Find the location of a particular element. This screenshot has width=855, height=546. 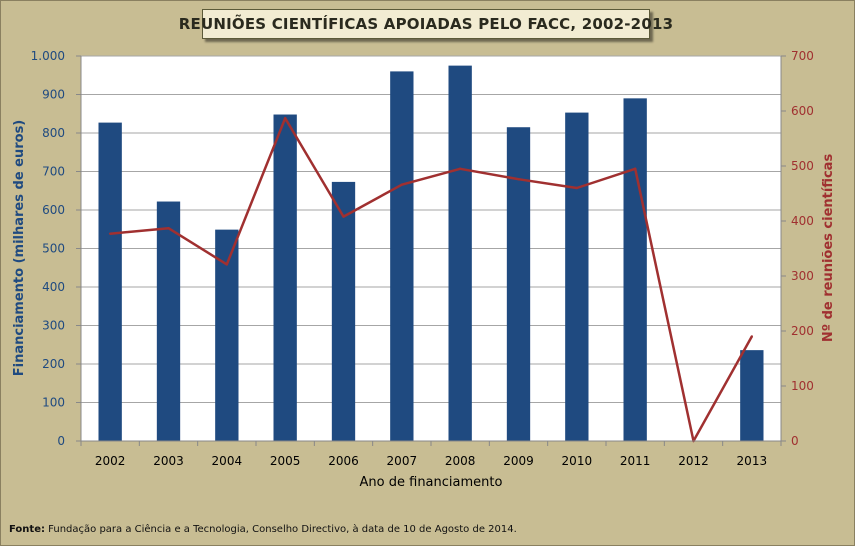

y2-tick-label: 100 is located at coordinates (802, 386).